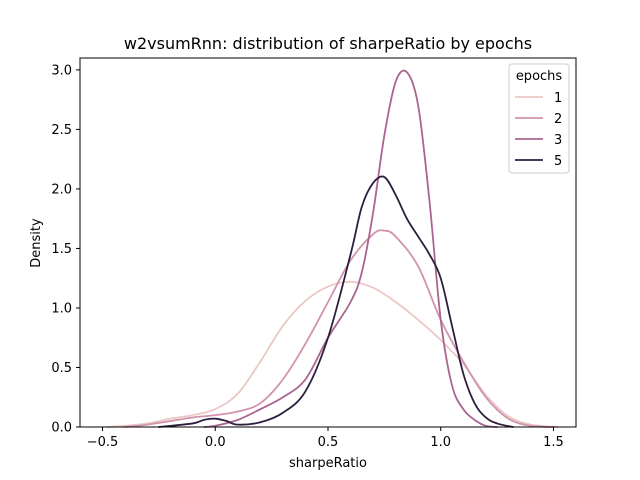 The image size is (640, 480). I want to click on y-tick-label: 1.5, so click(61, 249).